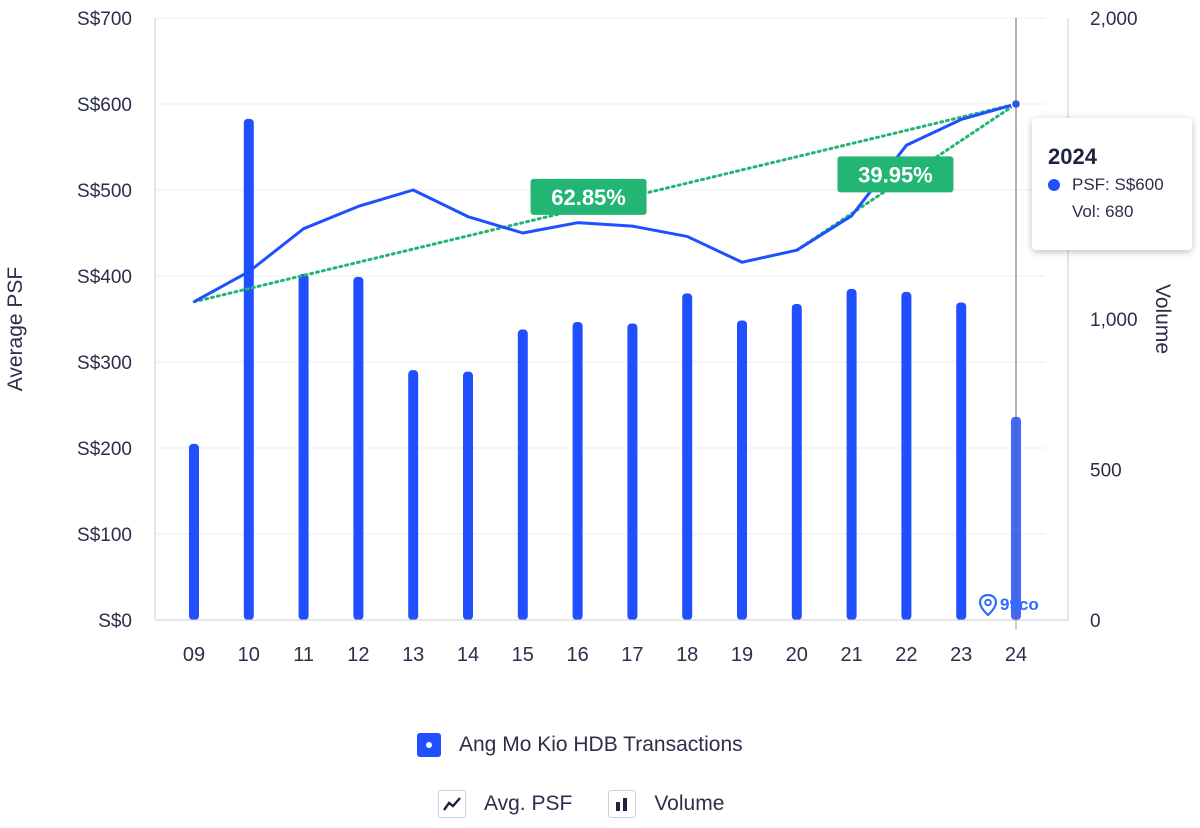 This screenshot has width=1200, height=828. What do you see at coordinates (742, 655) in the screenshot?
I see `x-tick-label: 19` at bounding box center [742, 655].